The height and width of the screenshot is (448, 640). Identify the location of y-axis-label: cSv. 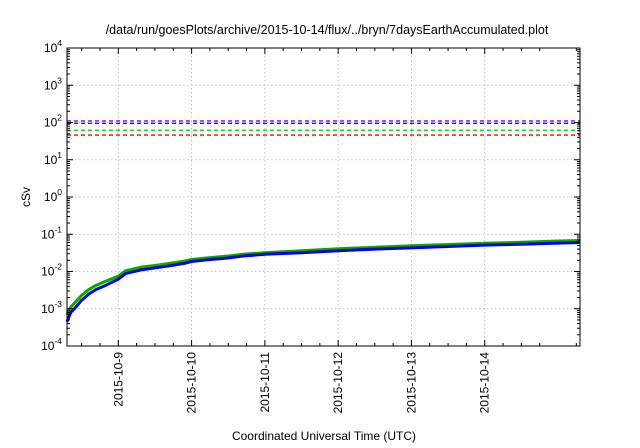
(26, 197).